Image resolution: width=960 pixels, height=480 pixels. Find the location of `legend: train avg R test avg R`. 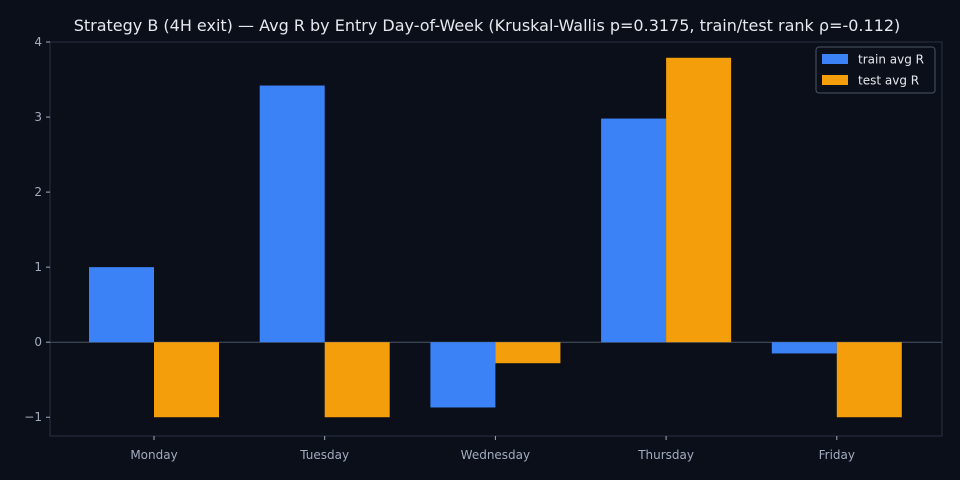

legend: train avg R test avg R is located at coordinates (875, 70).